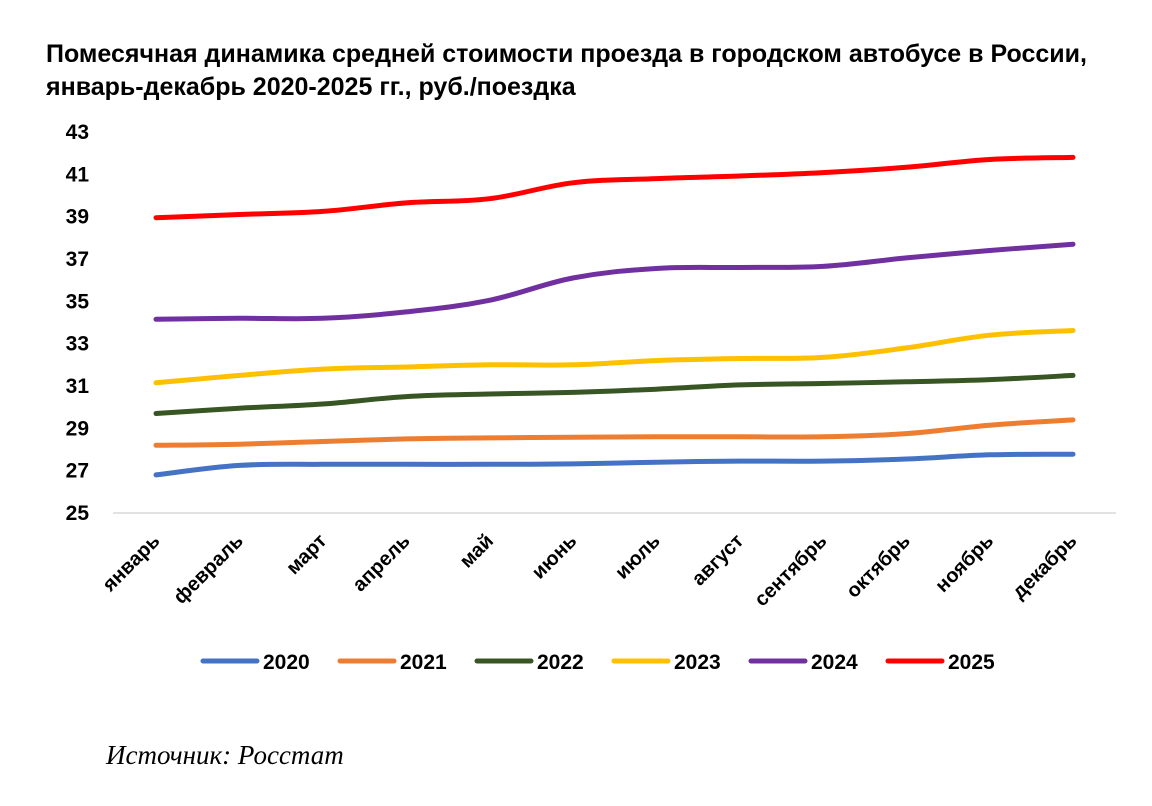 The height and width of the screenshot is (806, 1152). I want to click on y-tick-label: 27, so click(77, 471).